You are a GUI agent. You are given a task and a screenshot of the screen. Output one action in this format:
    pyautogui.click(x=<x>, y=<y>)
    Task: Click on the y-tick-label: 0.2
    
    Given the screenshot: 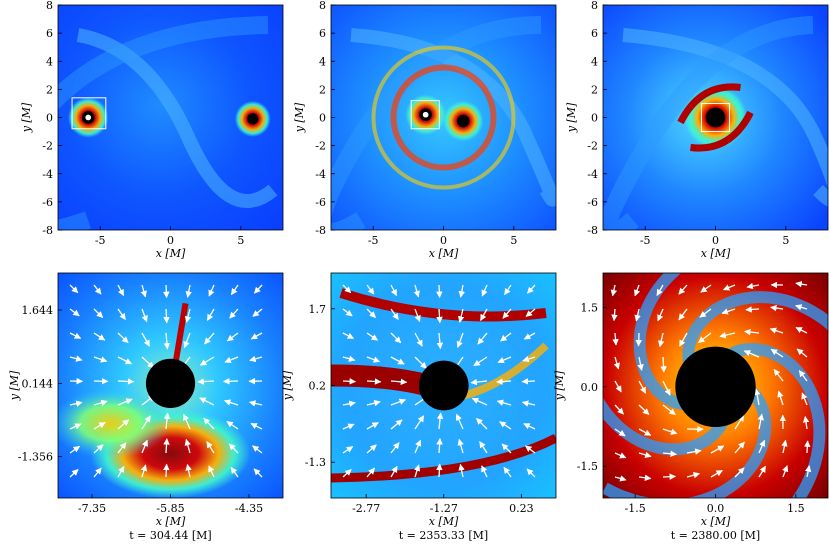 What is the action you would take?
    pyautogui.click(x=318, y=386)
    